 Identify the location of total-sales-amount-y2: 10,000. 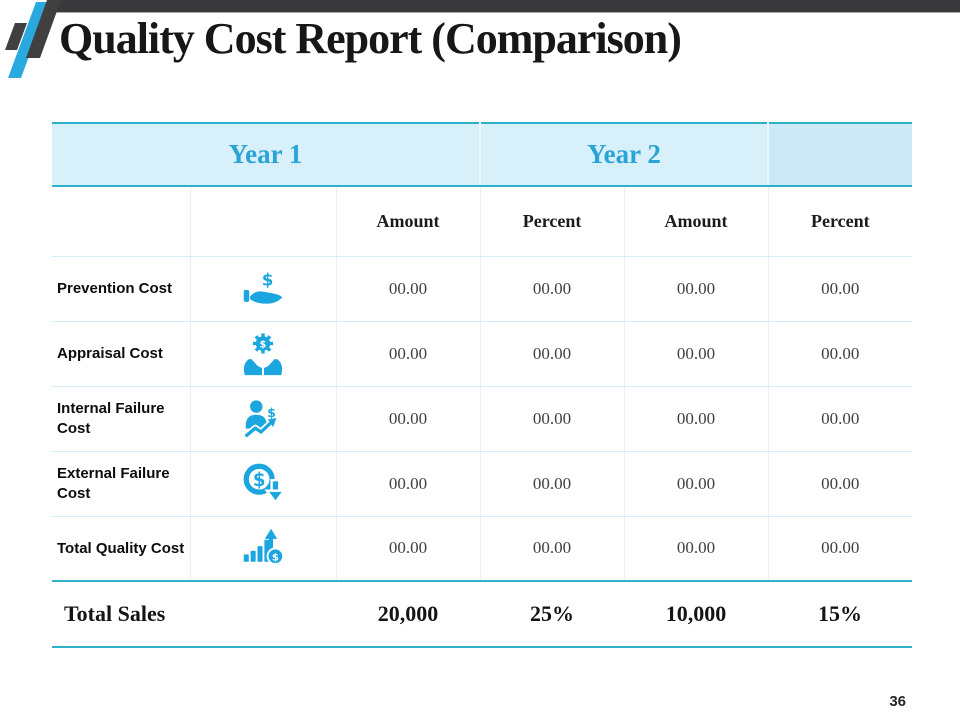
(696, 614).